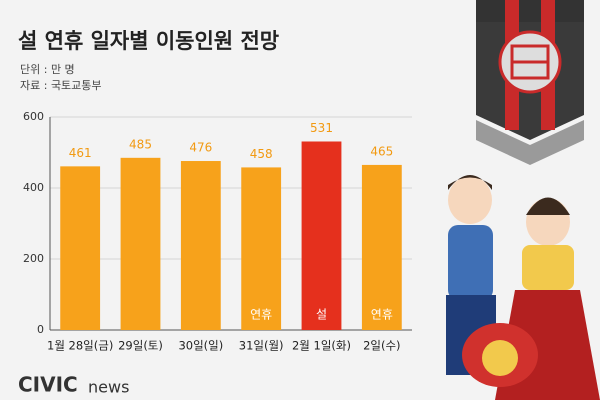  What do you see at coordinates (40, 329) in the screenshot?
I see `y-tick-label: 0` at bounding box center [40, 329].